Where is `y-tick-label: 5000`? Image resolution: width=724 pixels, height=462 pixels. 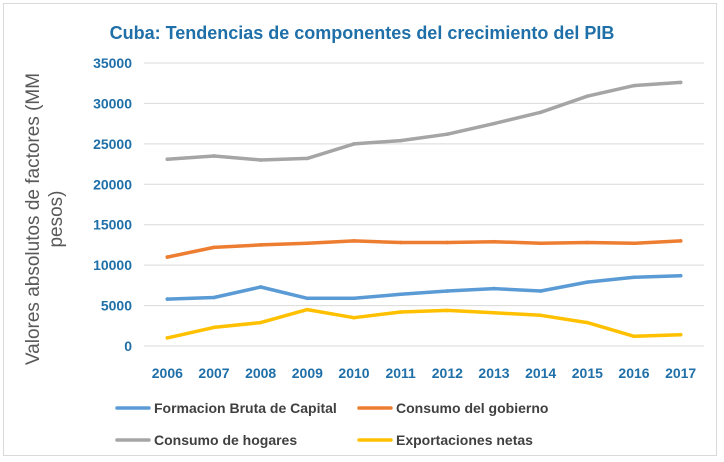
y-tick-label: 5000 is located at coordinates (116, 306).